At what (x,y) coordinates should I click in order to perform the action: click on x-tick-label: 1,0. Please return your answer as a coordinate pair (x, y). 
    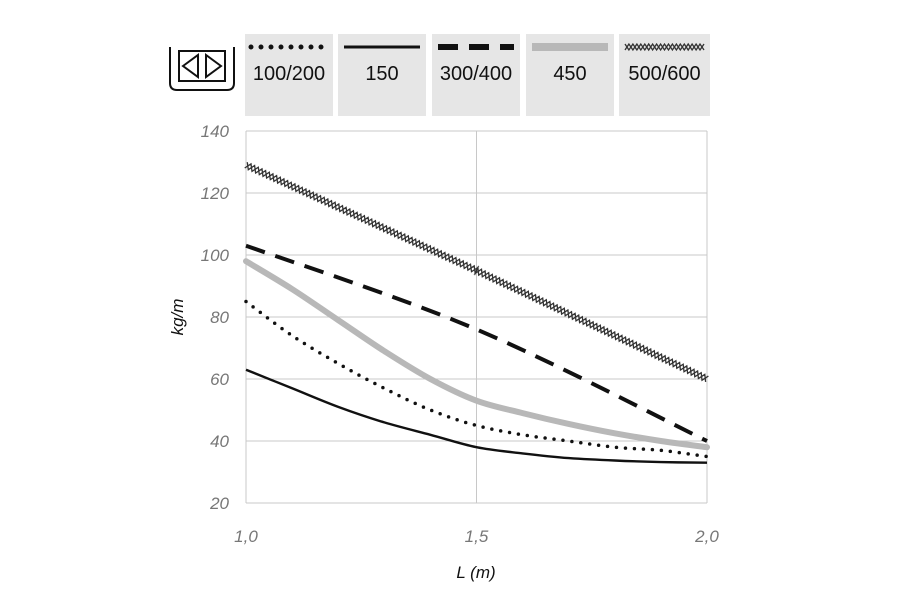
    Looking at the image, I should click on (246, 536).